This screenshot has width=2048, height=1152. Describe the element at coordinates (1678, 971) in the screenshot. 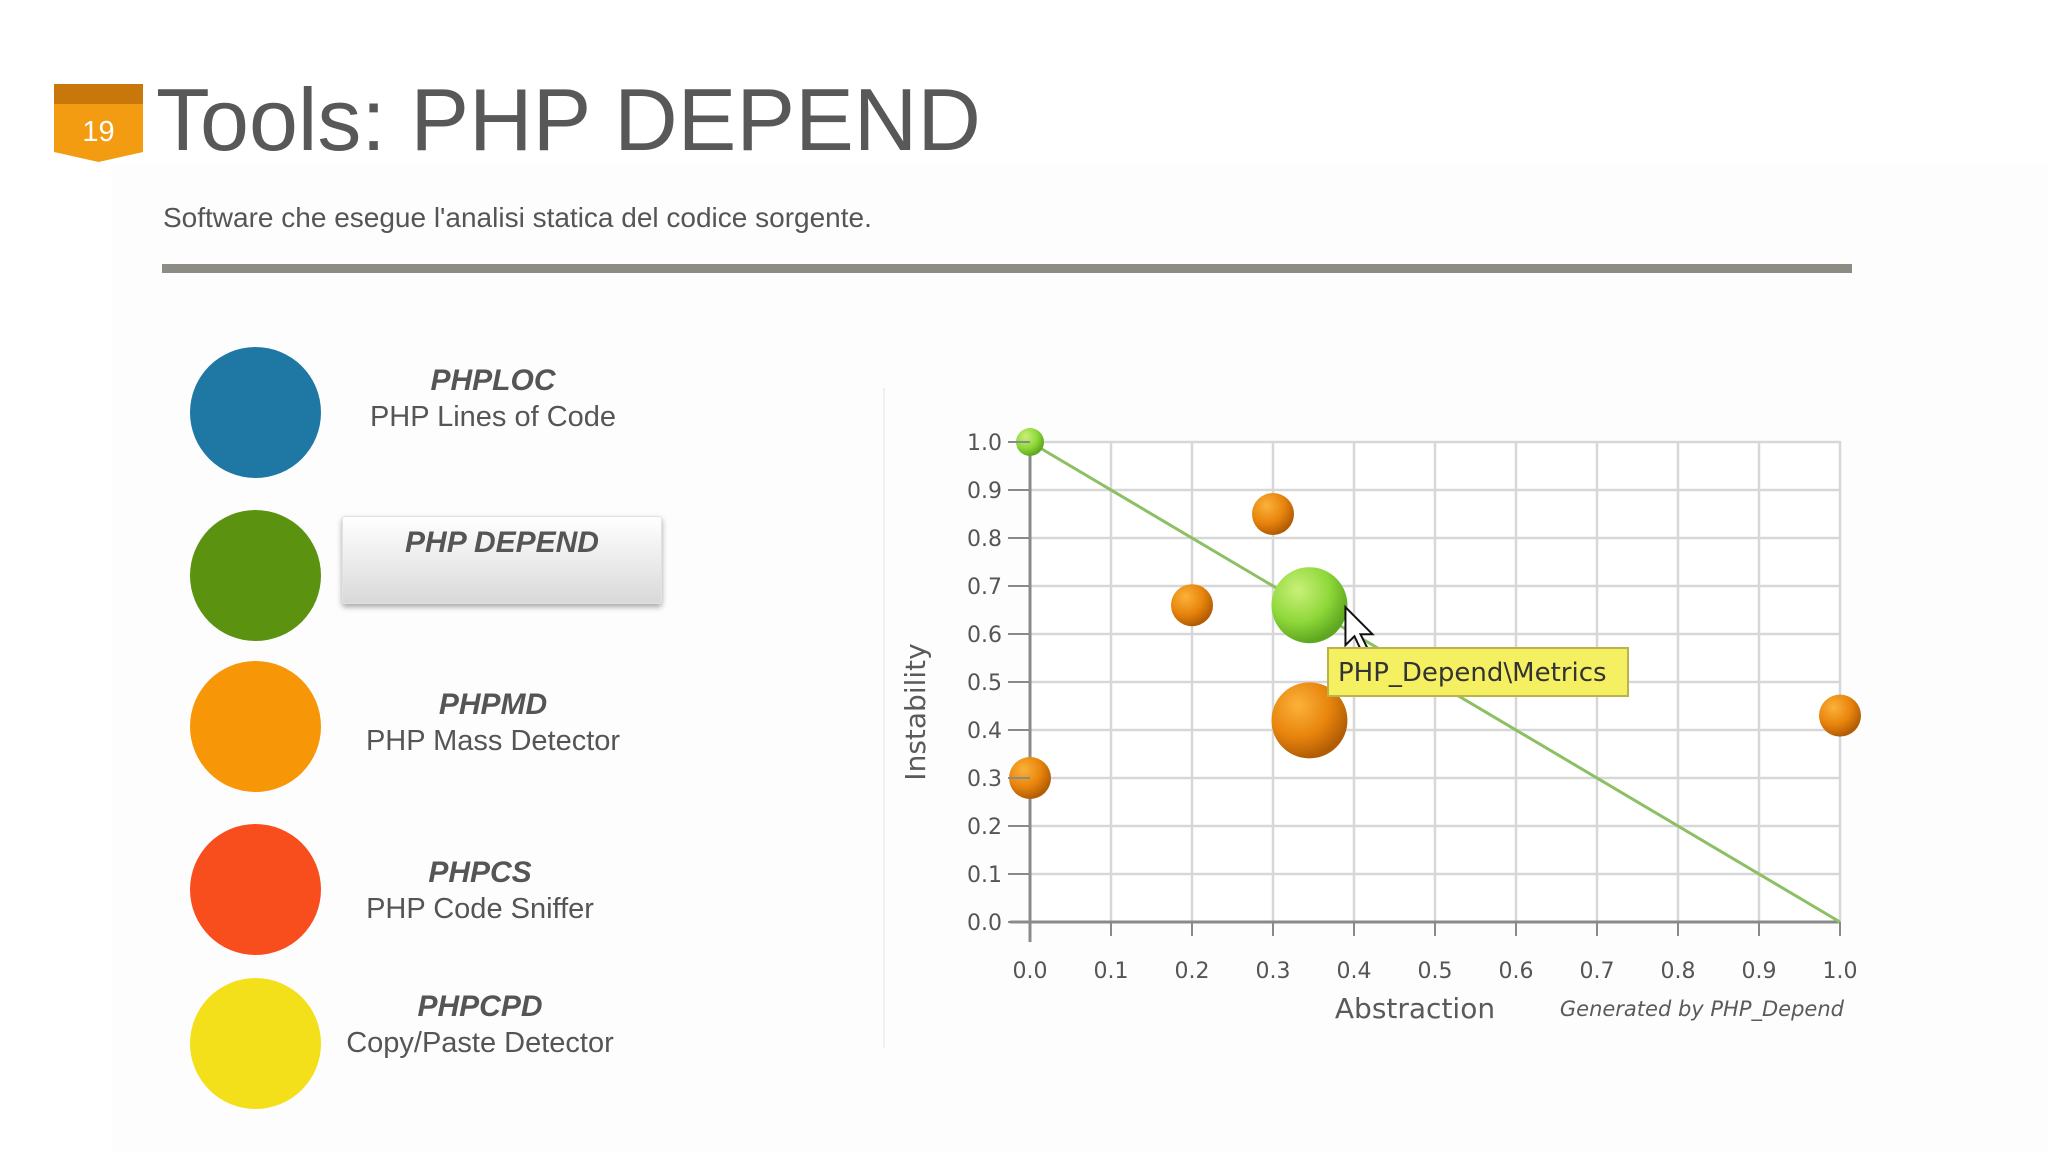

I see `x-tick-label: 0.8` at that location.